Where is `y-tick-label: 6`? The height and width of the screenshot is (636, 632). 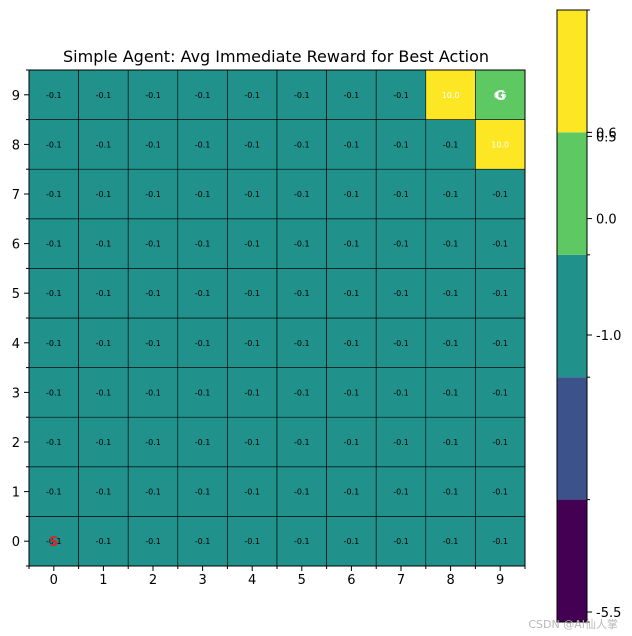
y-tick-label: 6 is located at coordinates (16, 245).